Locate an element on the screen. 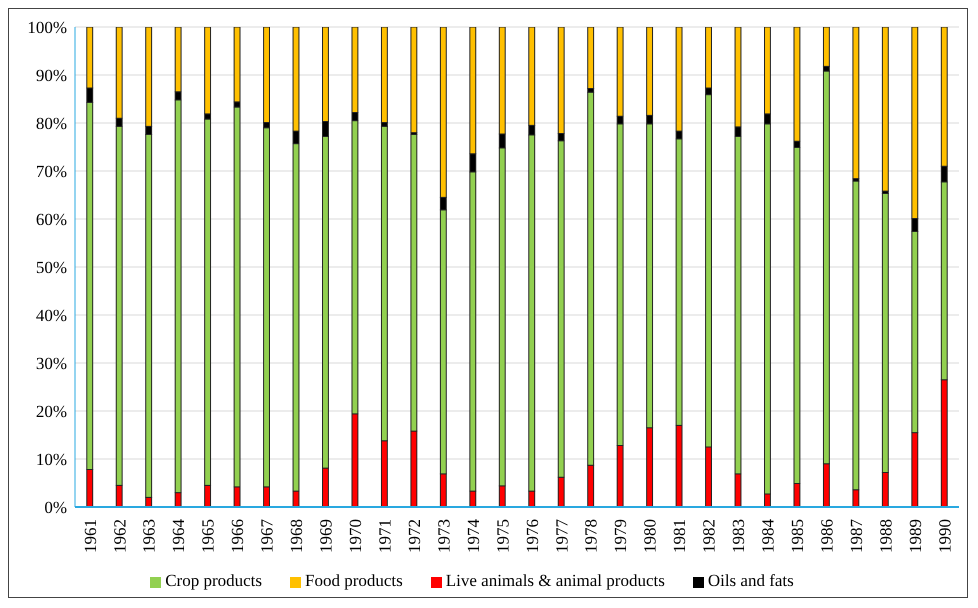 The width and height of the screenshot is (978, 608). x-tick-label: 1981 is located at coordinates (680, 536).